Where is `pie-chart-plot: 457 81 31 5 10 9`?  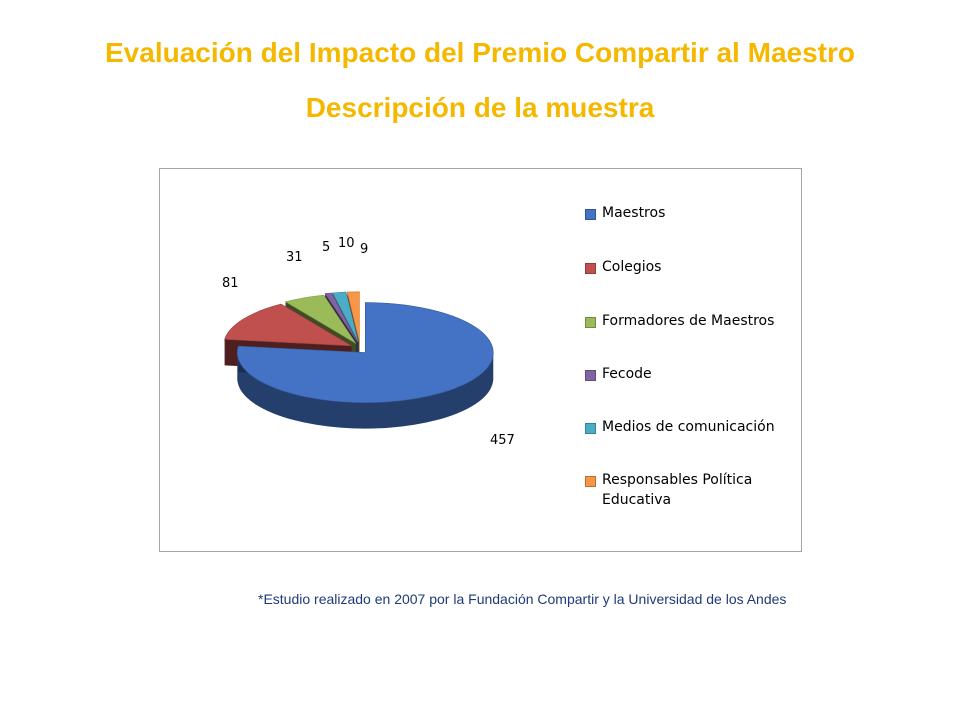 pie-chart-plot: 457 81 31 5 10 9 is located at coordinates (368, 342).